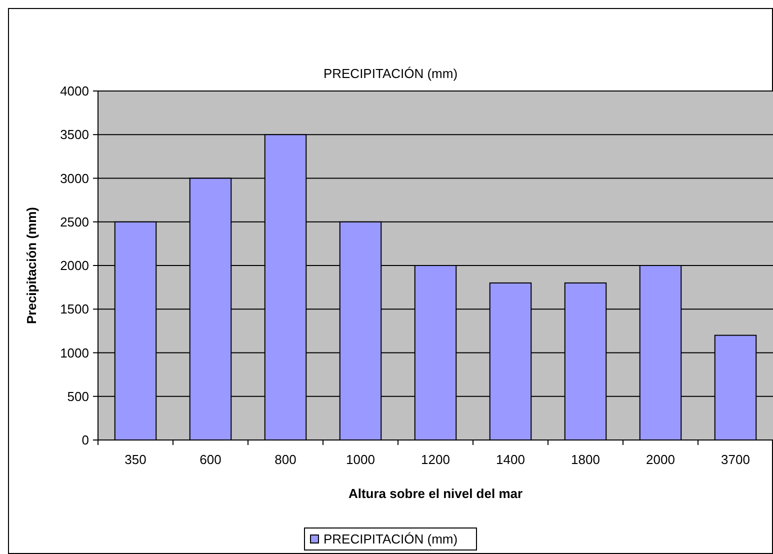  Describe the element at coordinates (211, 459) in the screenshot. I see `x-tick-label: 600` at that location.